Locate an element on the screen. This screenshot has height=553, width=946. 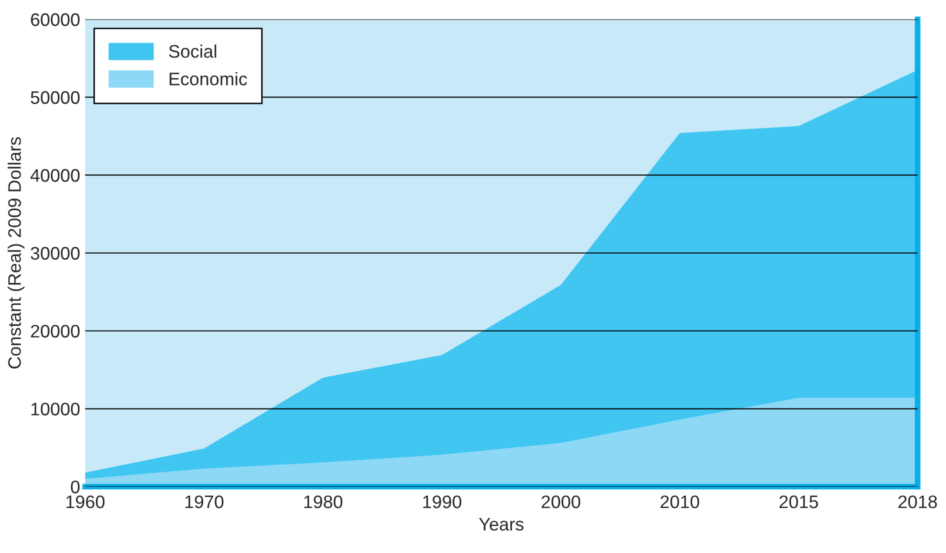
x-tick-label: 2010 is located at coordinates (680, 501).